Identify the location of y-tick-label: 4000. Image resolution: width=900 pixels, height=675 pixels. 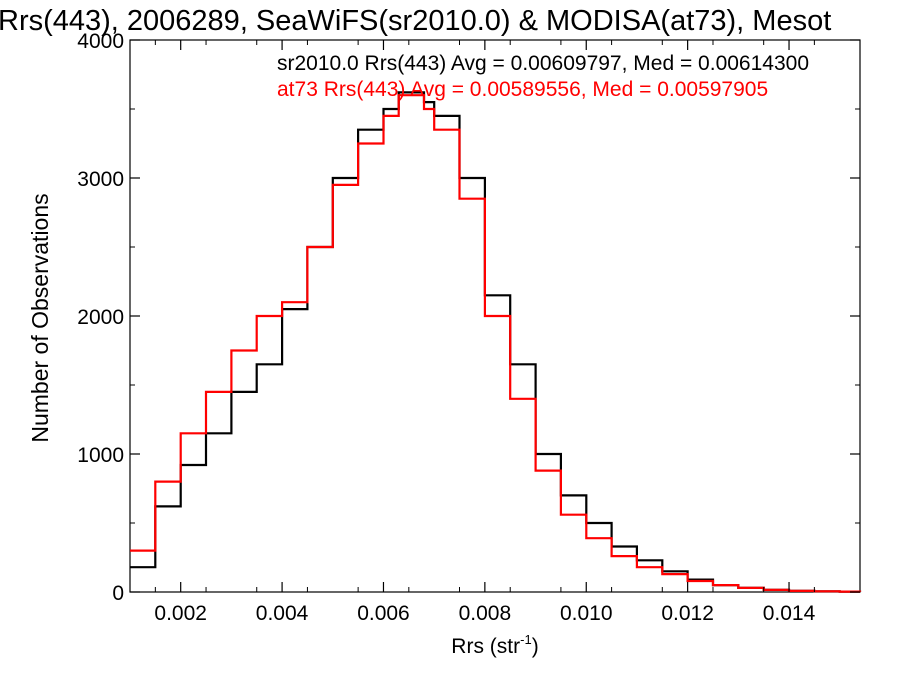
(100, 41).